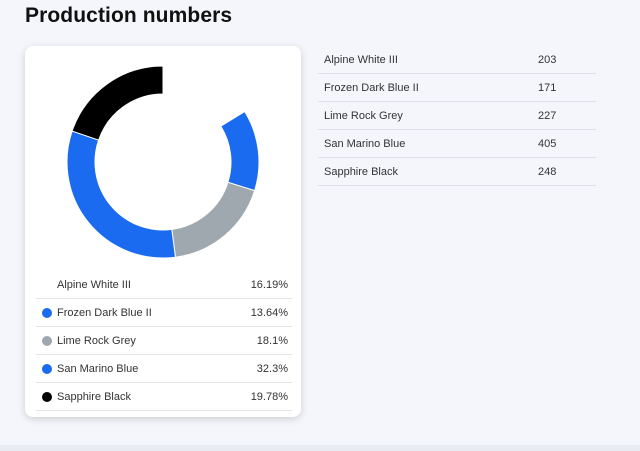  I want to click on table-cell-value: 227, so click(547, 115).